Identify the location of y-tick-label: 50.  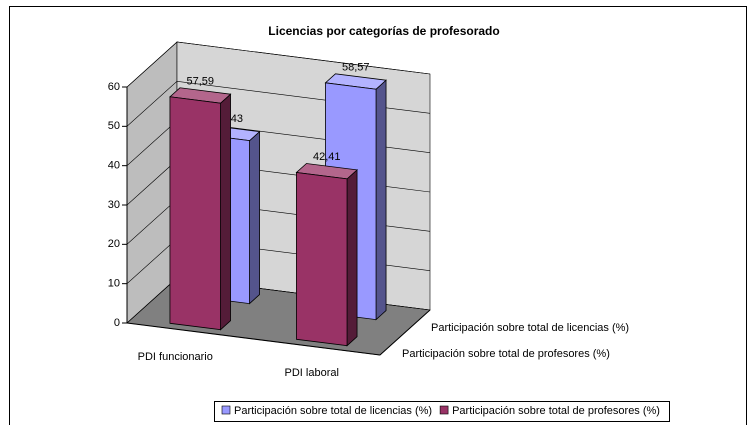
(114, 126).